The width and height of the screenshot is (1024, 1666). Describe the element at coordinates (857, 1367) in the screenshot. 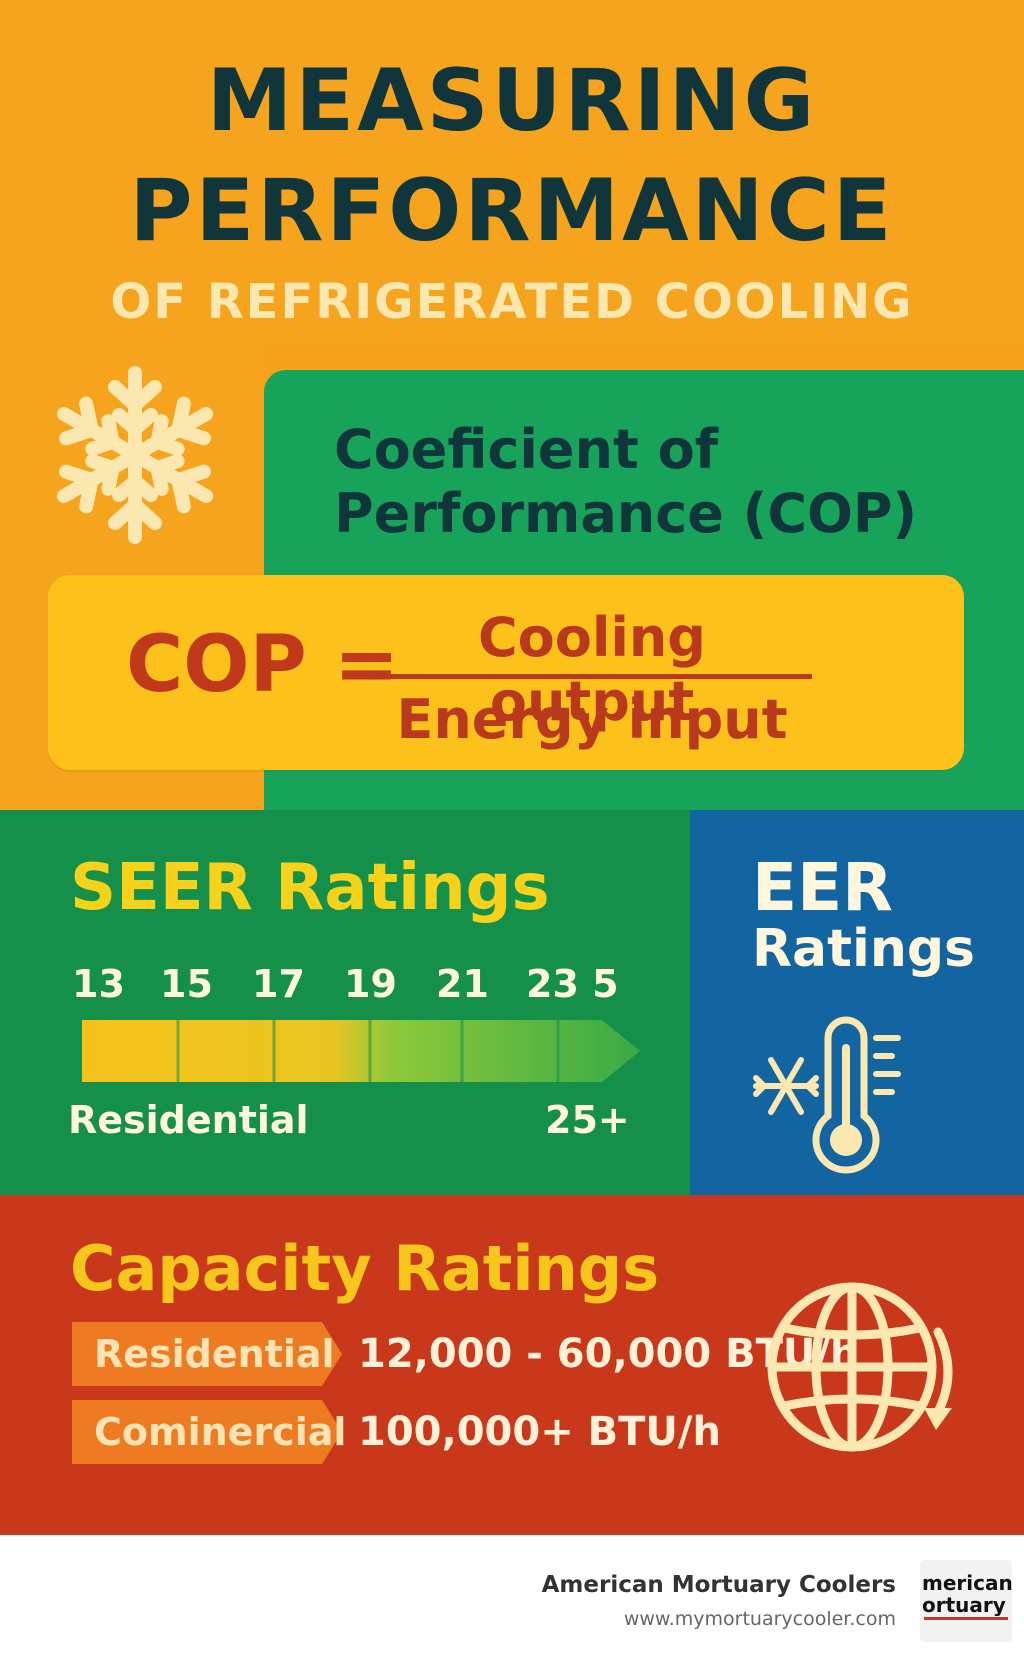

I see `globe-icon` at that location.